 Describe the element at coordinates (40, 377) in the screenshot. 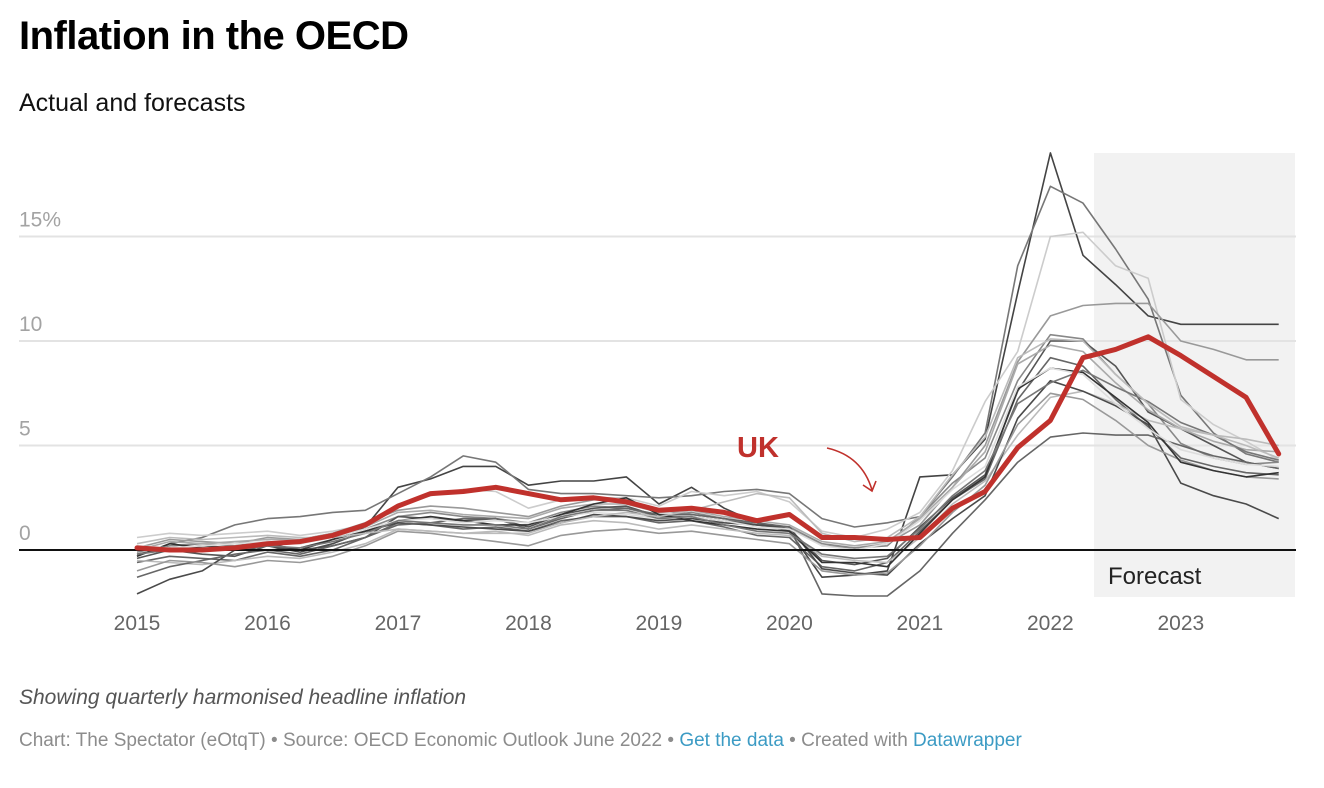

I see `y-axis: 0 5 10 15%` at that location.